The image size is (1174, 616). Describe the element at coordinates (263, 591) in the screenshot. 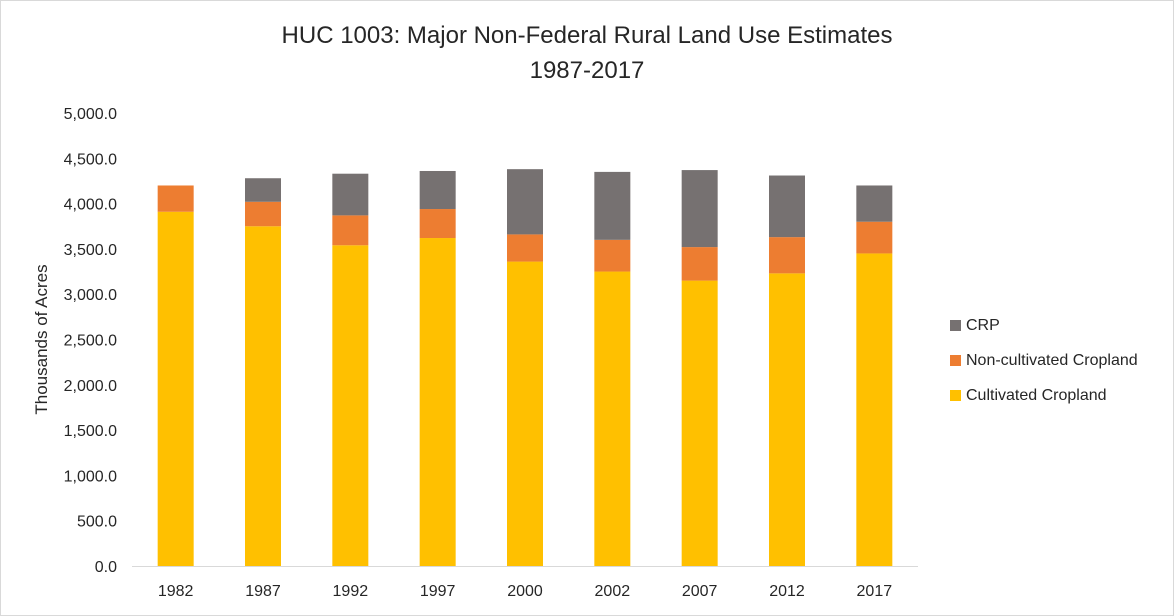

I see `x-tick-label: 1987` at that location.